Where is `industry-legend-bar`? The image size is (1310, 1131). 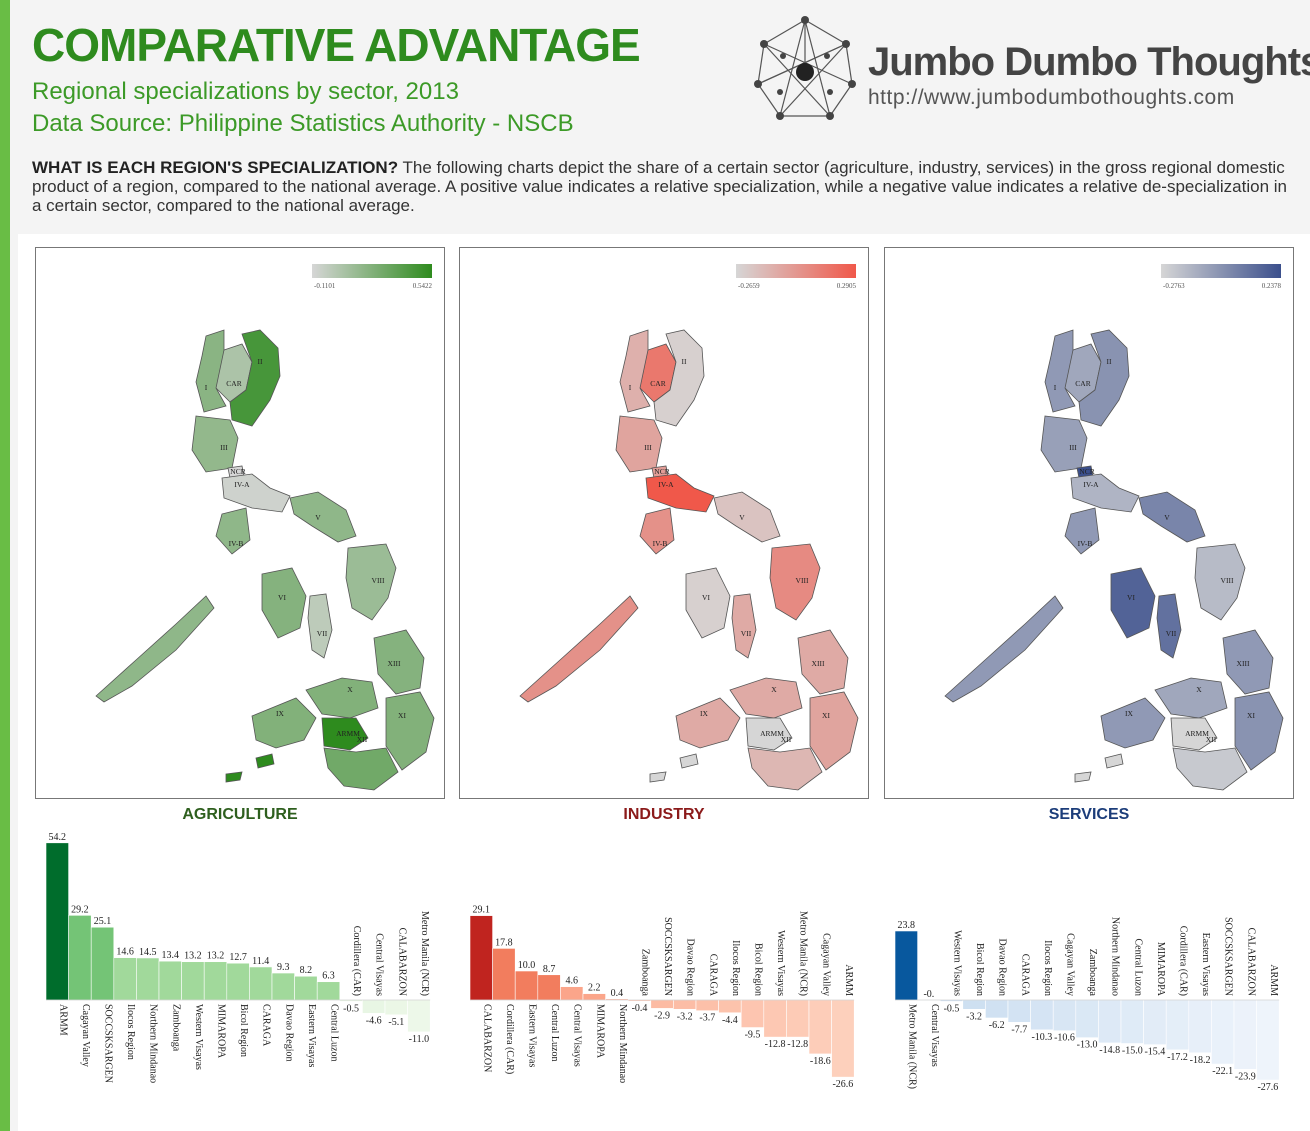 industry-legend-bar is located at coordinates (796, 271).